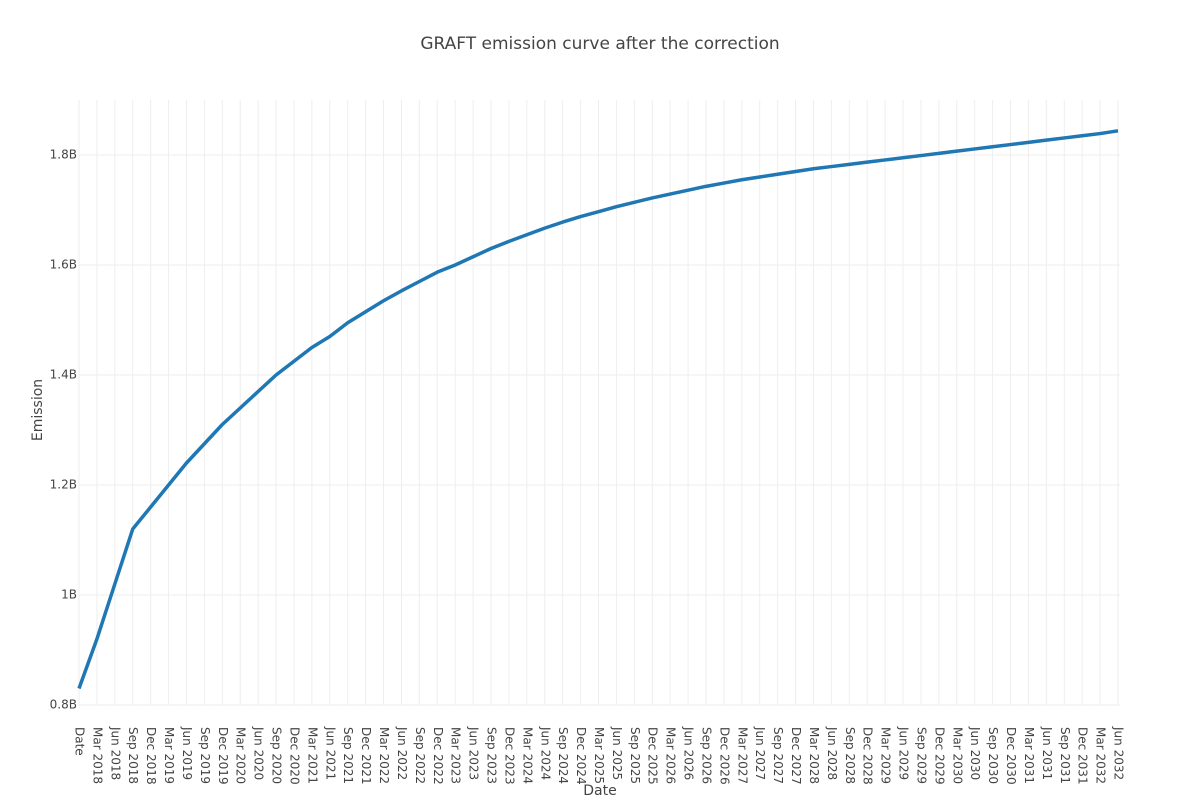 The height and width of the screenshot is (800, 1200). Describe the element at coordinates (277, 755) in the screenshot. I see `x-tick-label: Sep 2020` at that location.